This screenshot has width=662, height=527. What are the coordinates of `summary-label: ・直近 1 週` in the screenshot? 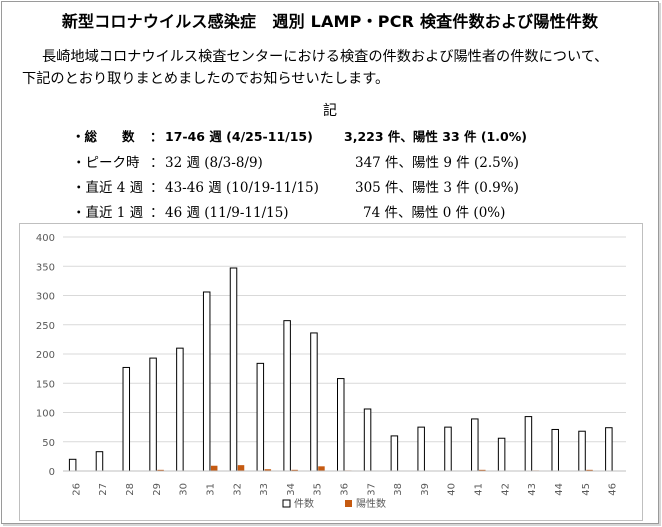 It's located at (108, 213).